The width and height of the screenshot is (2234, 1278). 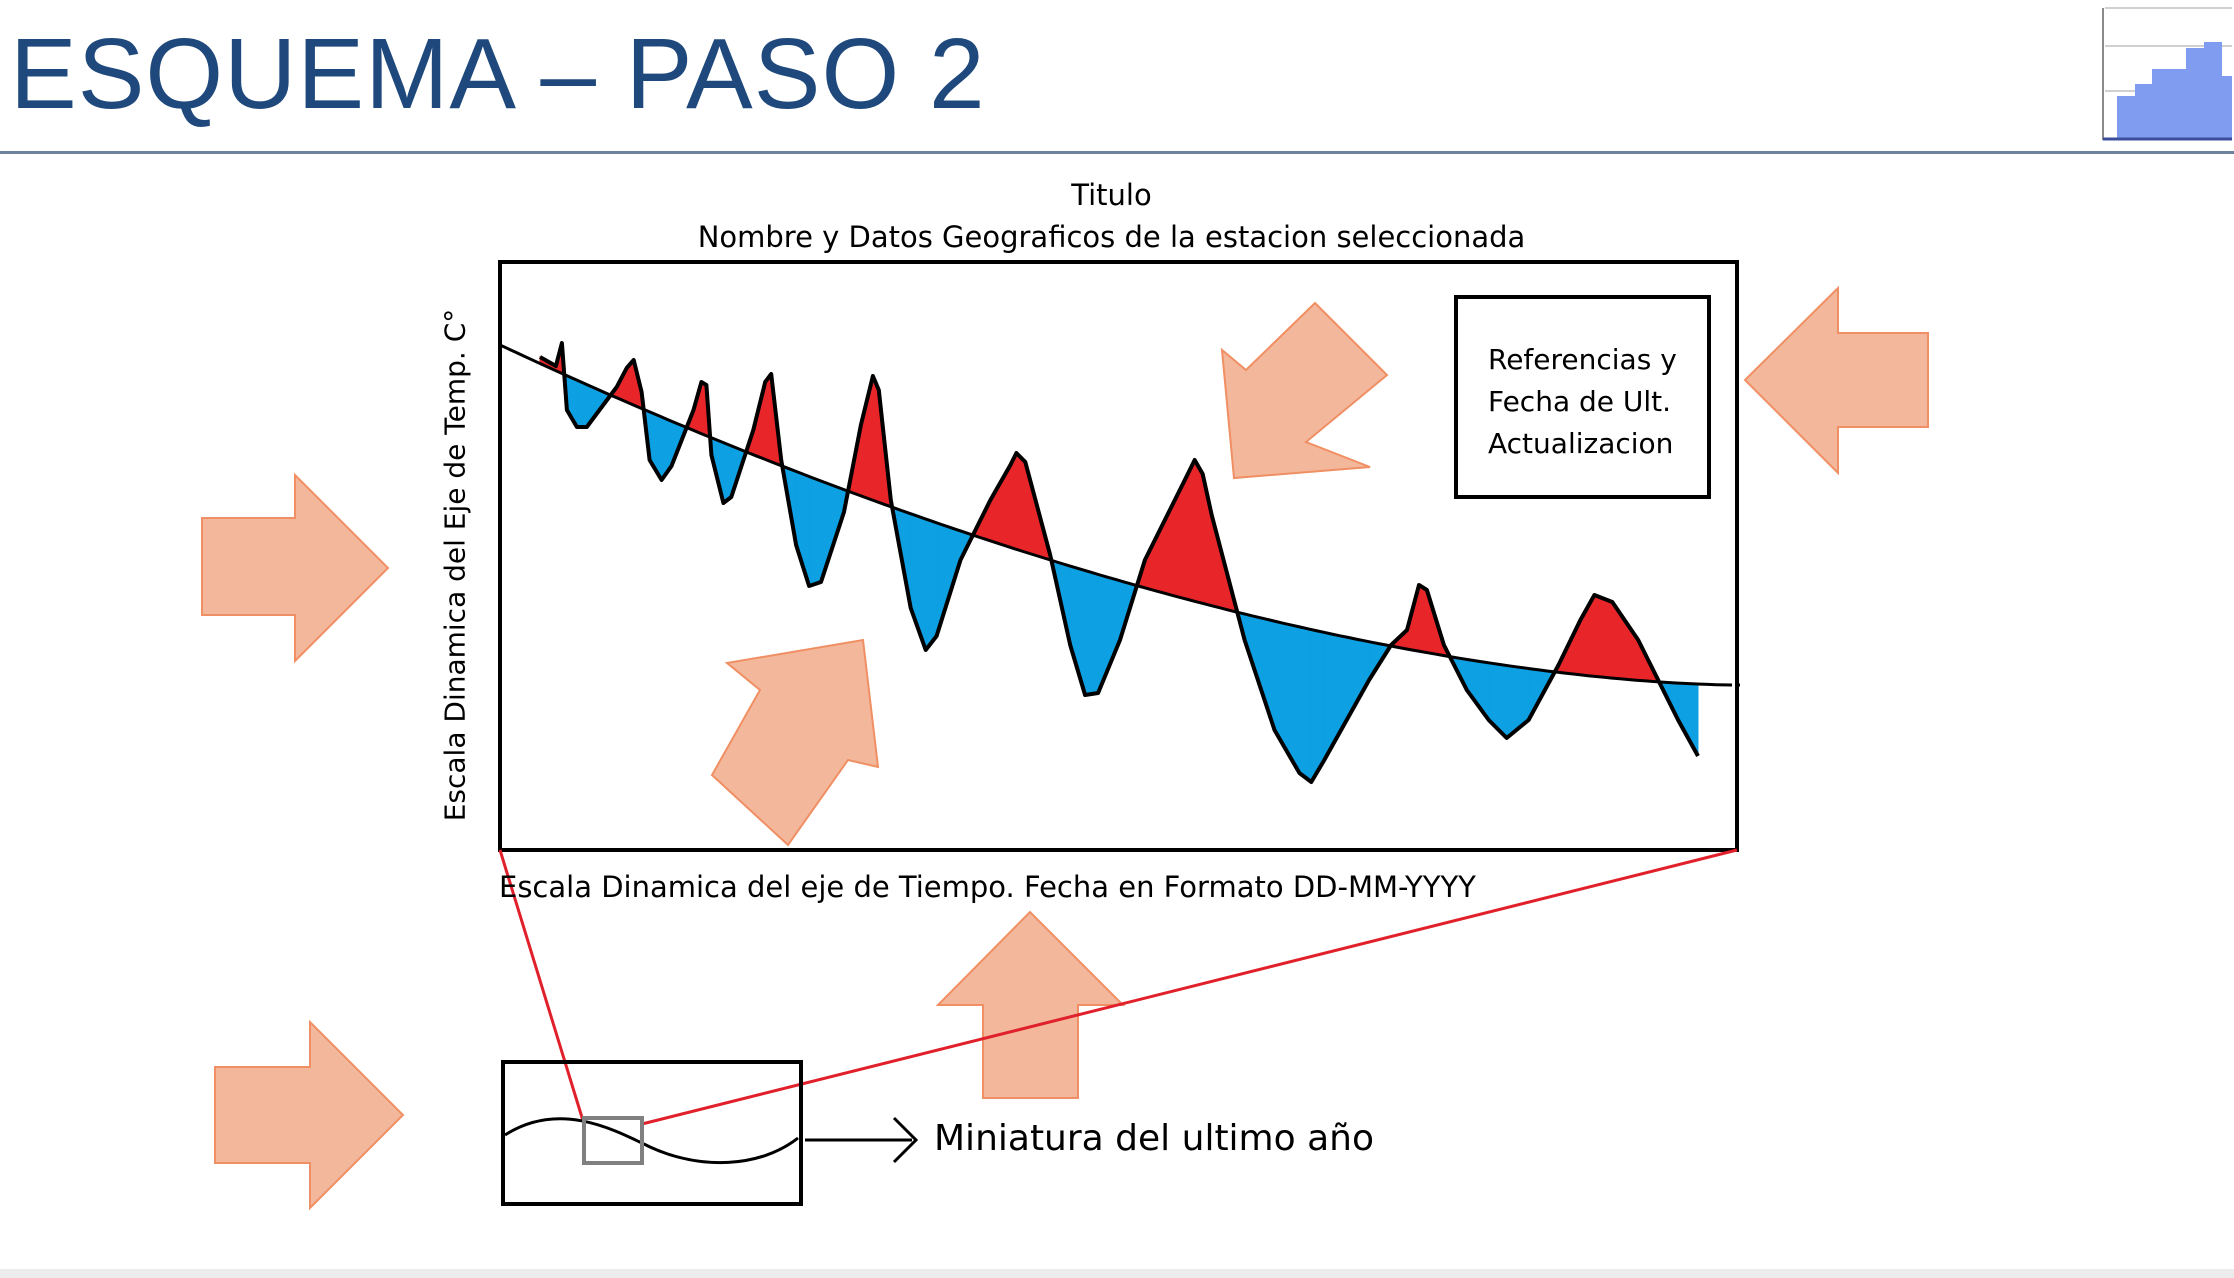 I want to click on miniature-arrow-head, so click(x=905, y=1140).